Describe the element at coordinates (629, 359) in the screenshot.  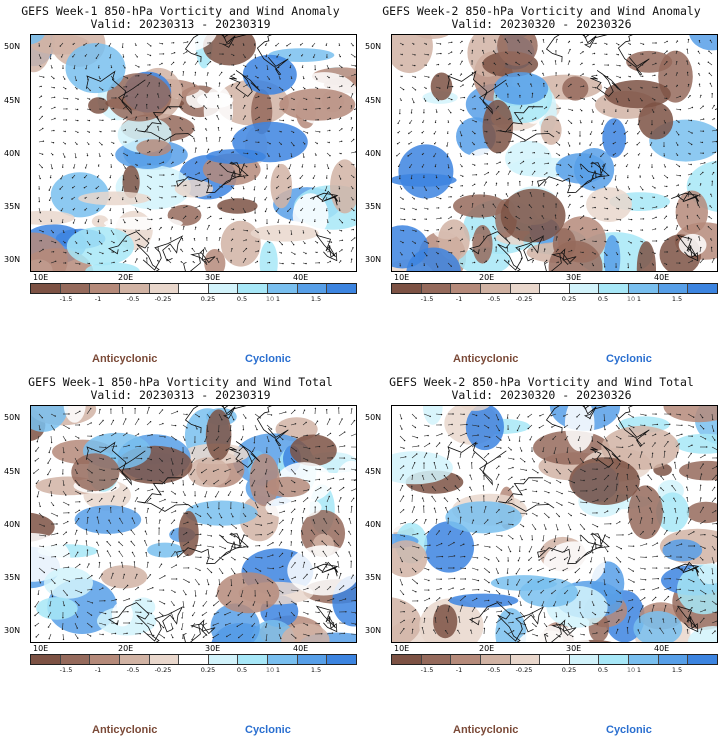
I see `cyclonic-label: Cyclonic` at that location.